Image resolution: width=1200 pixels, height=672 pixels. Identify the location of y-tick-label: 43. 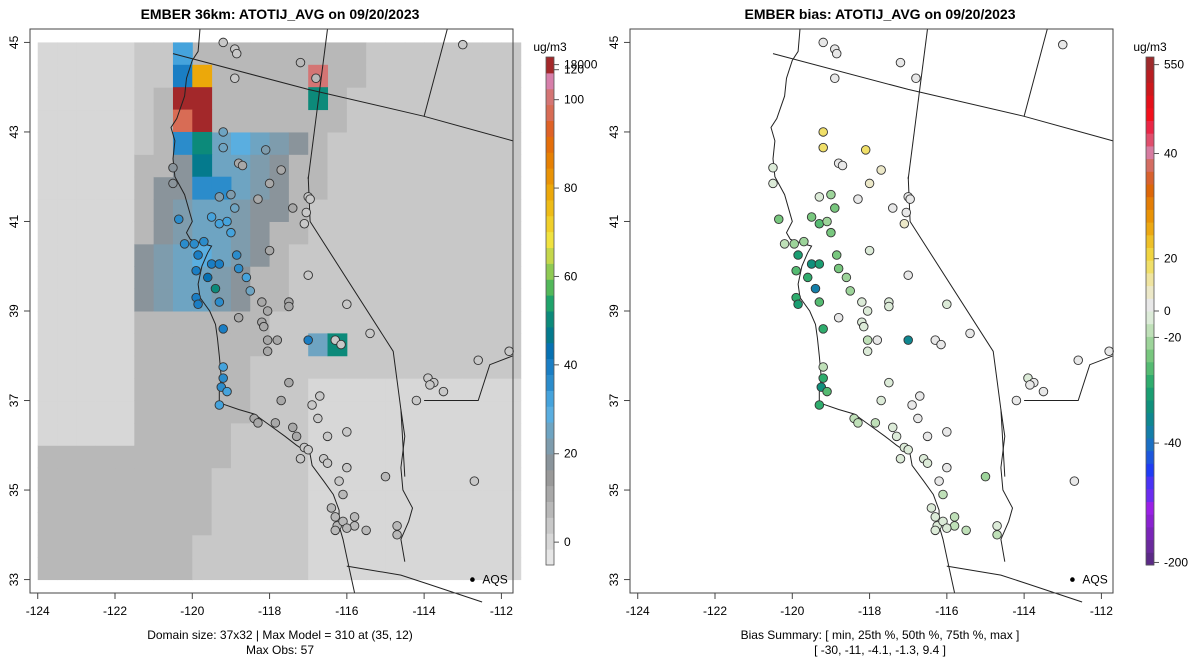
(614, 132).